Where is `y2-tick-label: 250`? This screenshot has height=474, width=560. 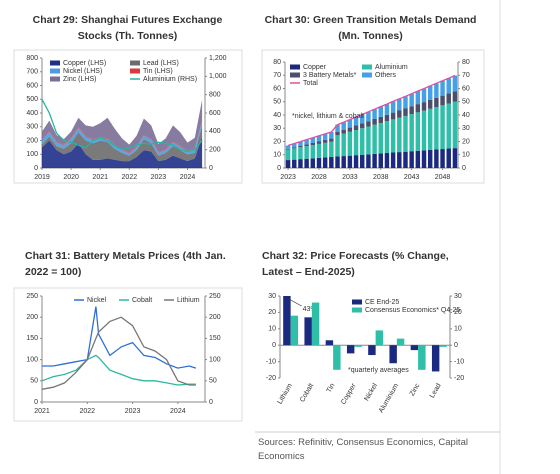
y2-tick-label: 250 is located at coordinates (215, 296).